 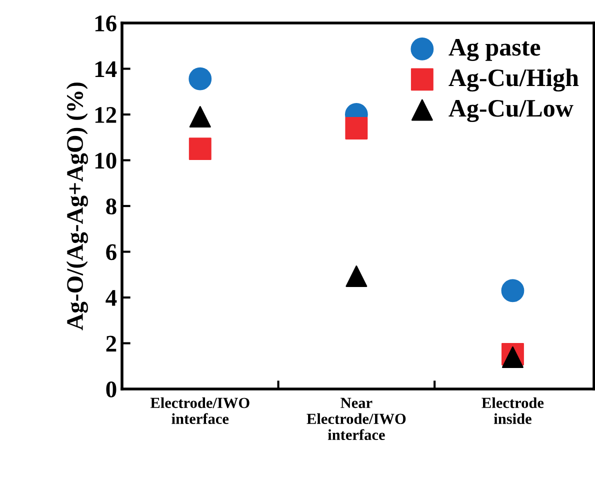 I want to click on x-tick-label: Electrode/IWO interface, so click(x=200, y=410).